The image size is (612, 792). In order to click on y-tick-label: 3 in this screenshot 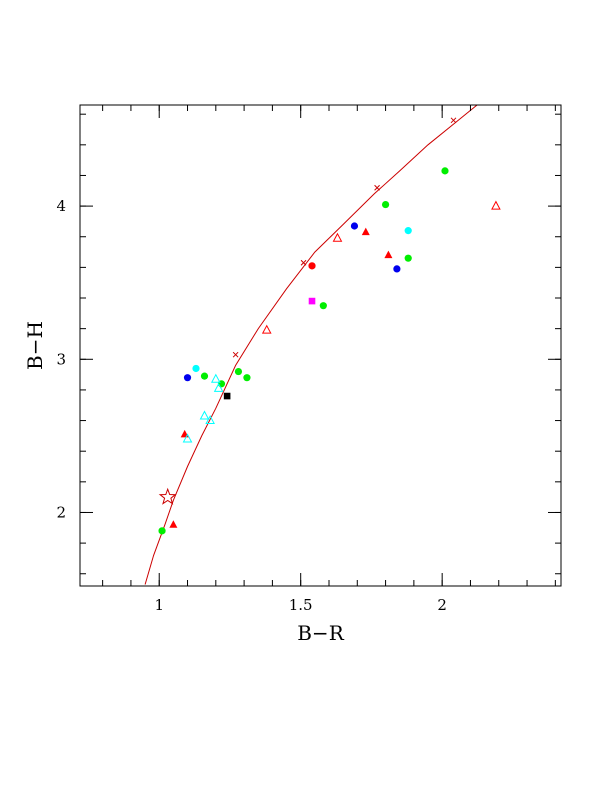, I will do `click(61, 359)`.